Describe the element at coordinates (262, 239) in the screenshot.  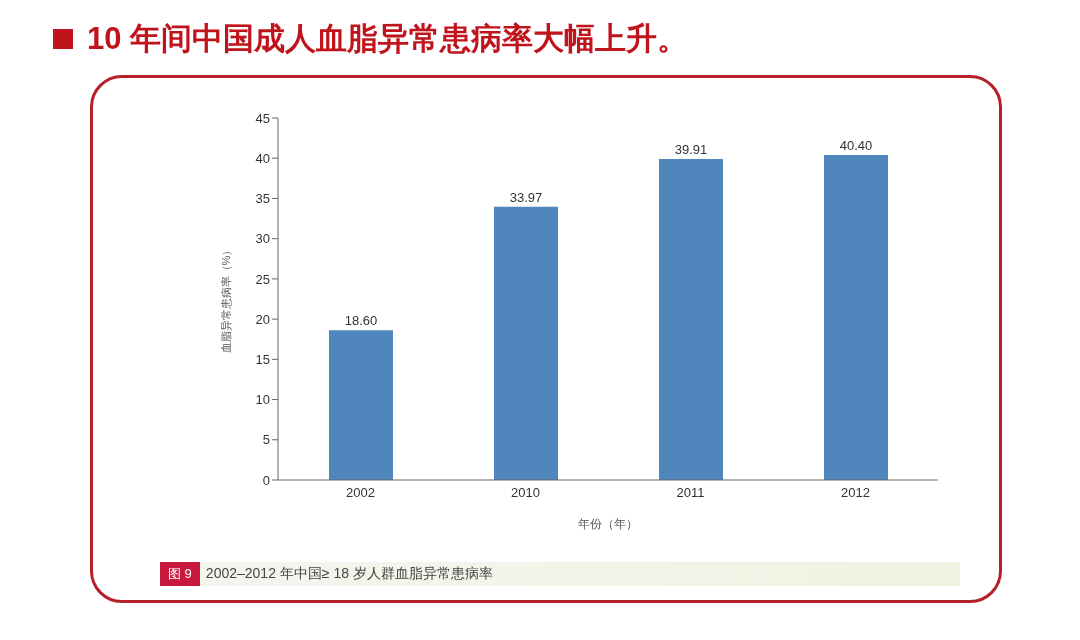
I see `y-tick-label: 30` at that location.